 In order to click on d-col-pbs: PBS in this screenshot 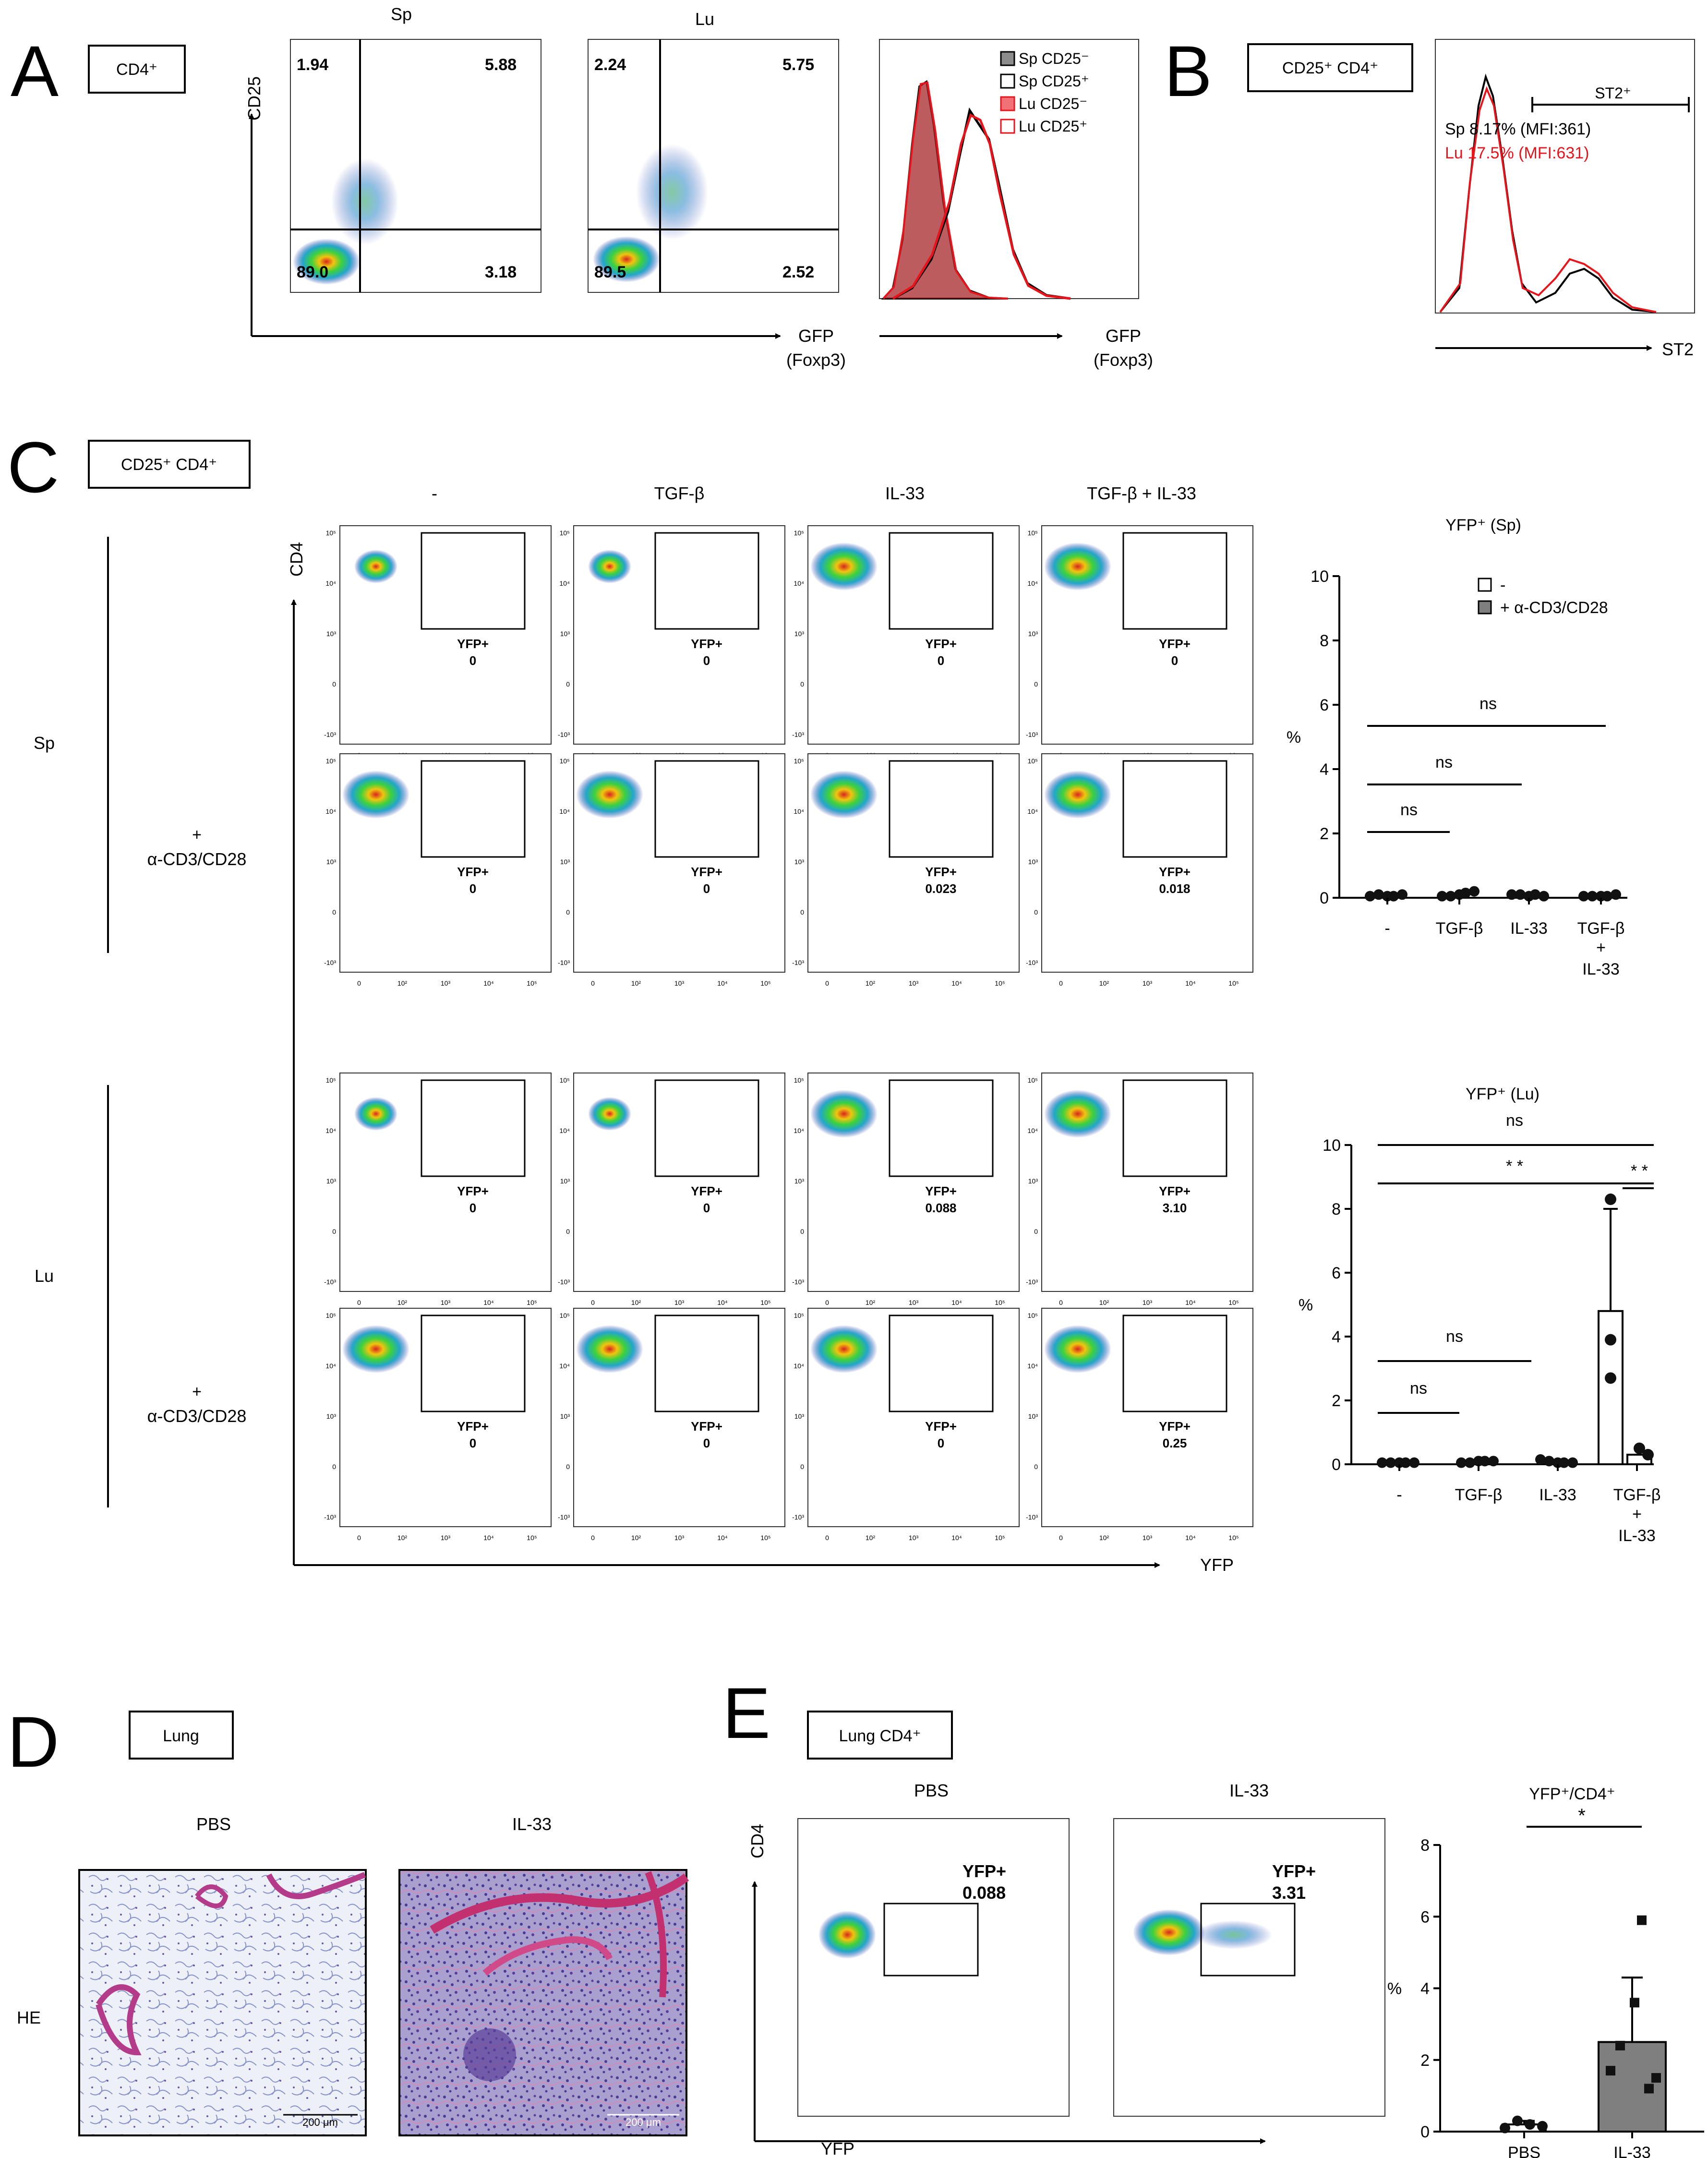, I will do `click(213, 1824)`.